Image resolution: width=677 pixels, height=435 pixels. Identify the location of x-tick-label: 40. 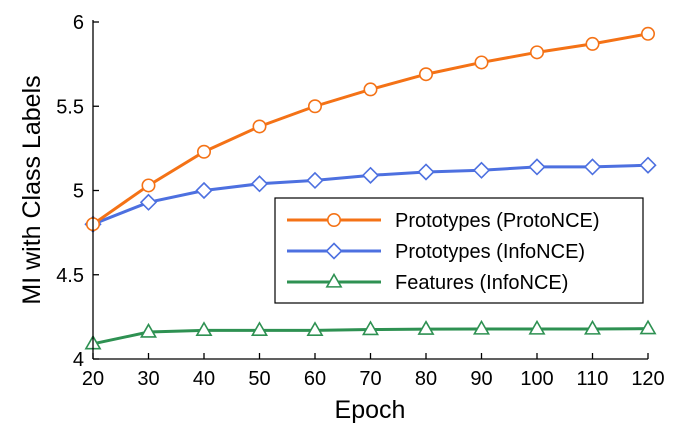
(204, 379).